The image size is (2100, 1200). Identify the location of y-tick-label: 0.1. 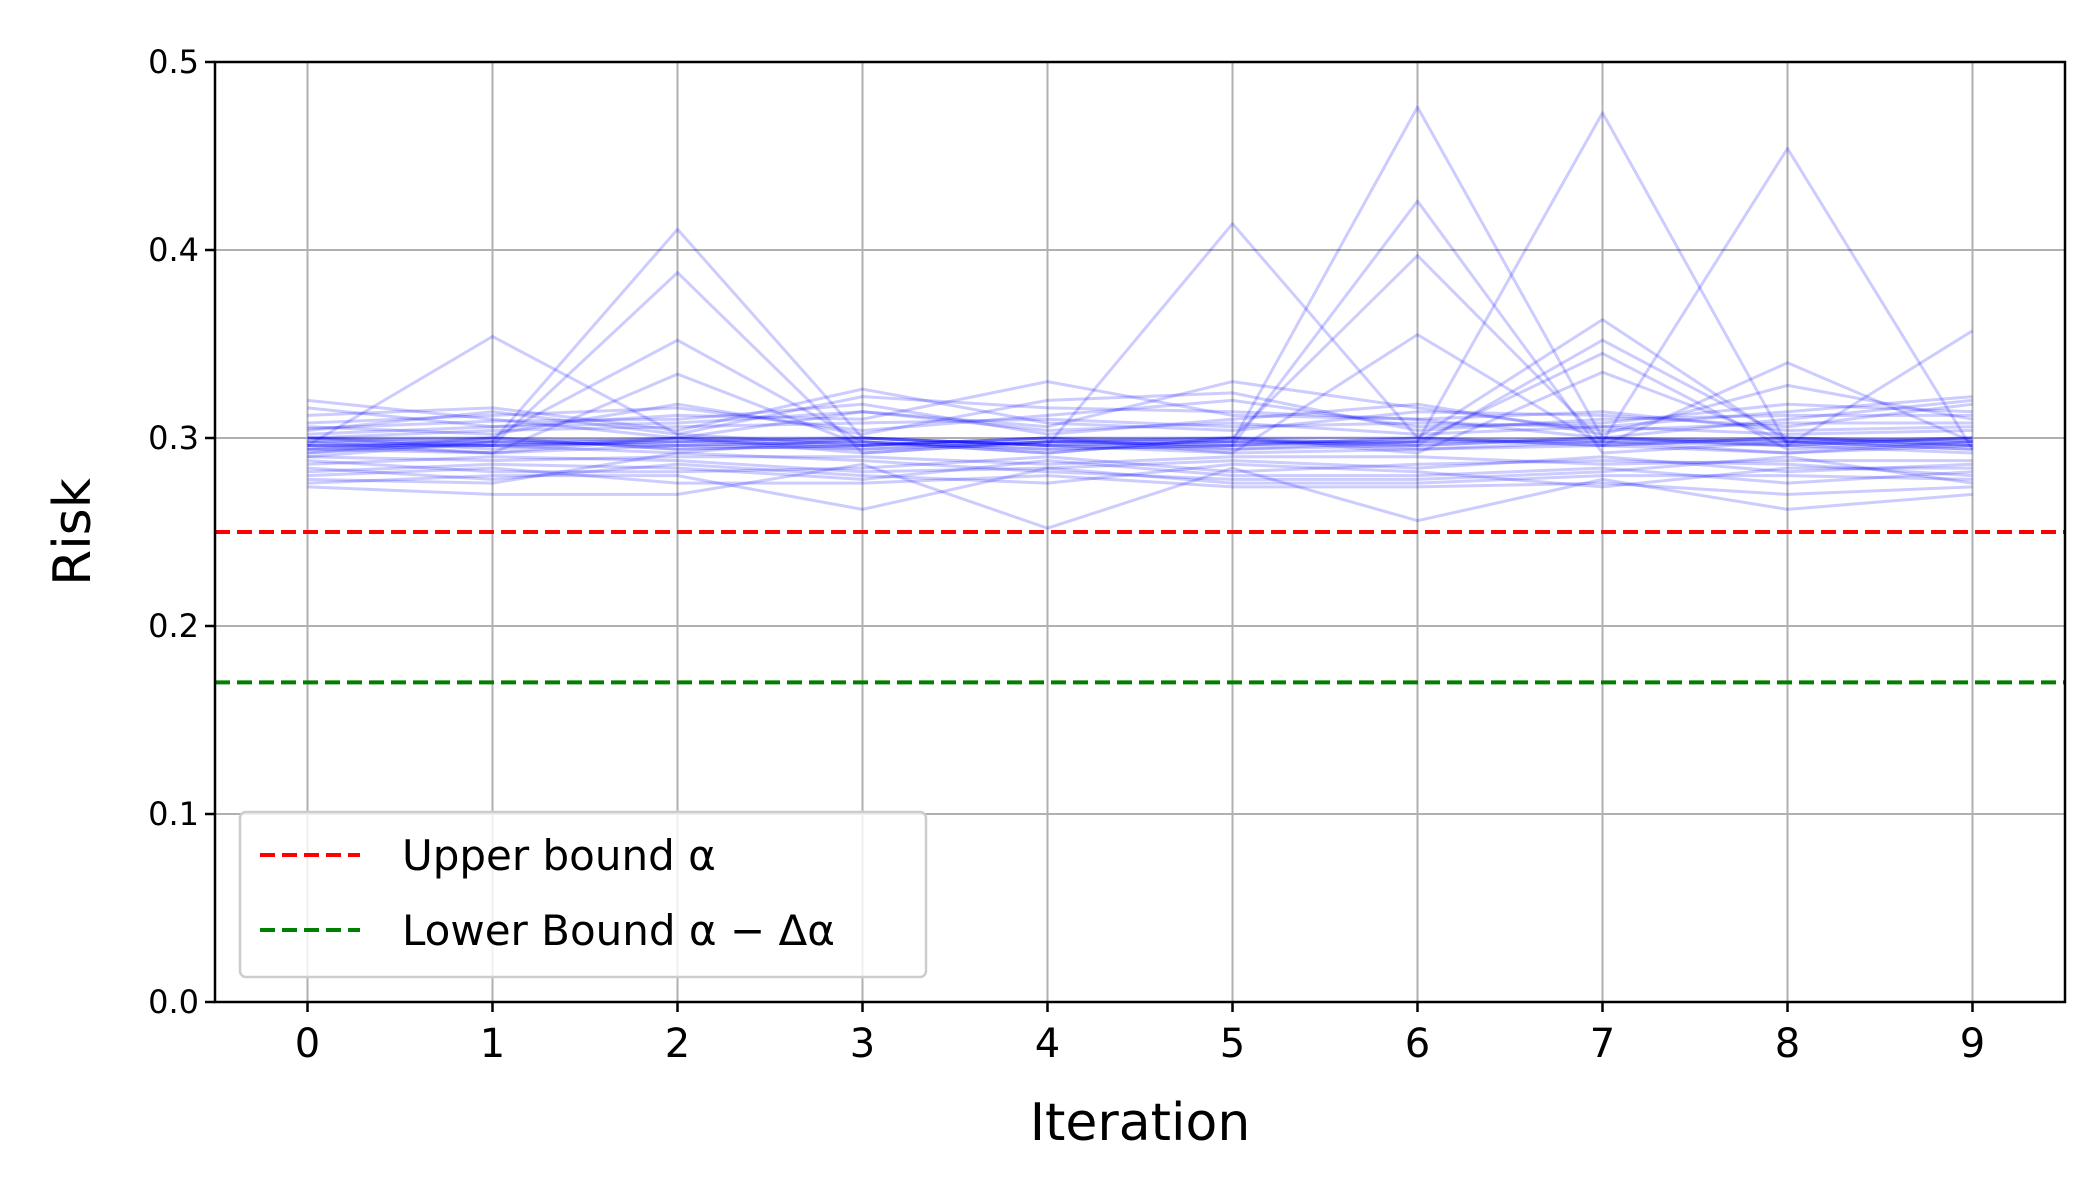
(173, 814).